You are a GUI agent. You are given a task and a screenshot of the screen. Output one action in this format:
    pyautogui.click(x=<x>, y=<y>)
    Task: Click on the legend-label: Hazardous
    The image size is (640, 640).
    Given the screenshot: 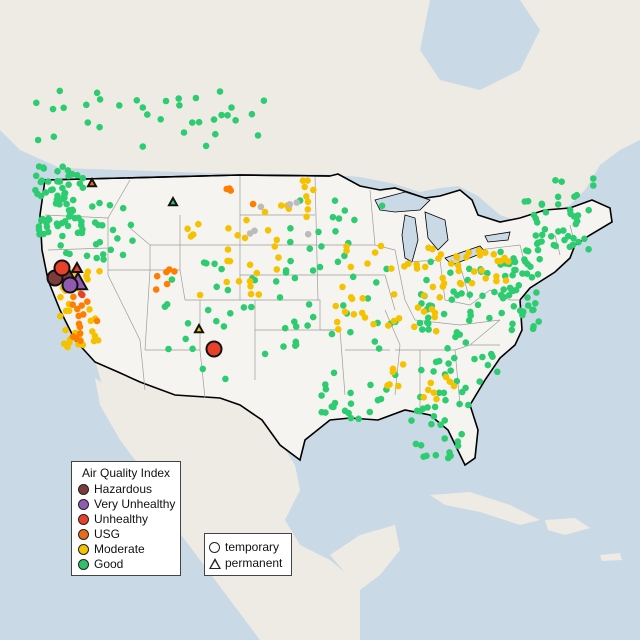 What is the action you would take?
    pyautogui.click(x=123, y=489)
    